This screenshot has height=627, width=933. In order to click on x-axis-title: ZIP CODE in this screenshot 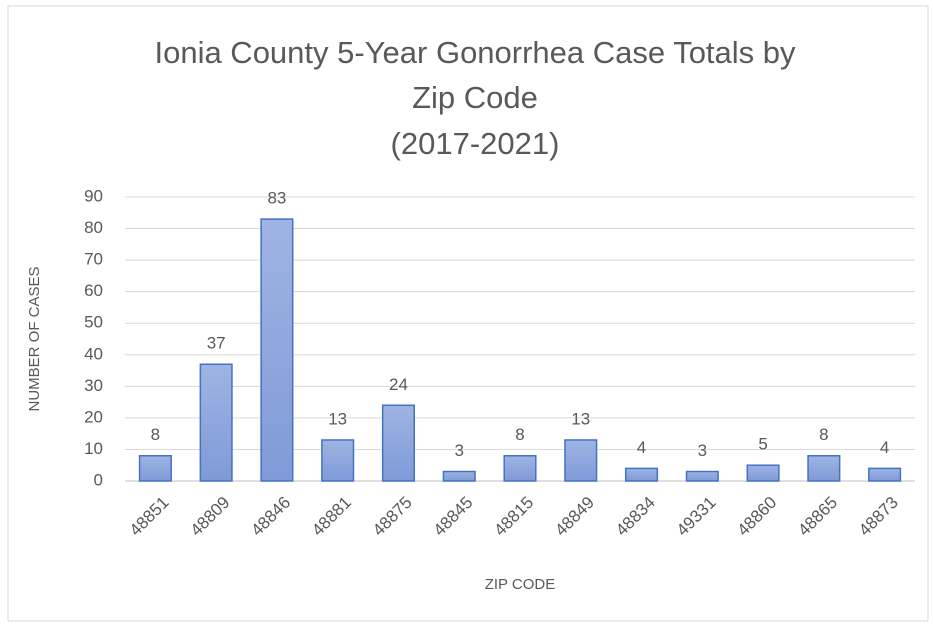, I will do `click(520, 584)`.